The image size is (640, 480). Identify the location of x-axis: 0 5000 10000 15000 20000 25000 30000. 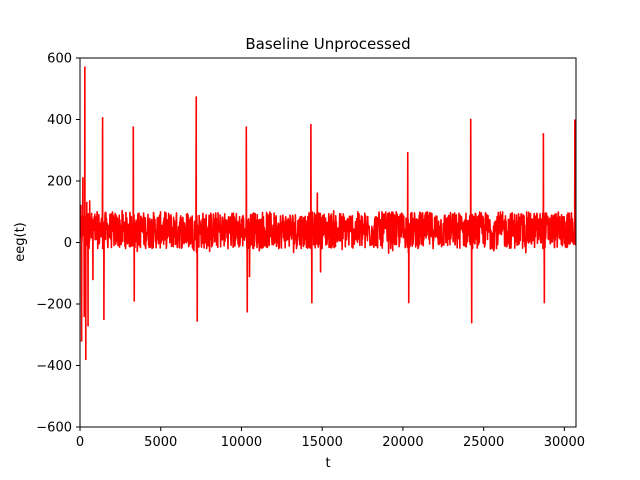
(330, 438).